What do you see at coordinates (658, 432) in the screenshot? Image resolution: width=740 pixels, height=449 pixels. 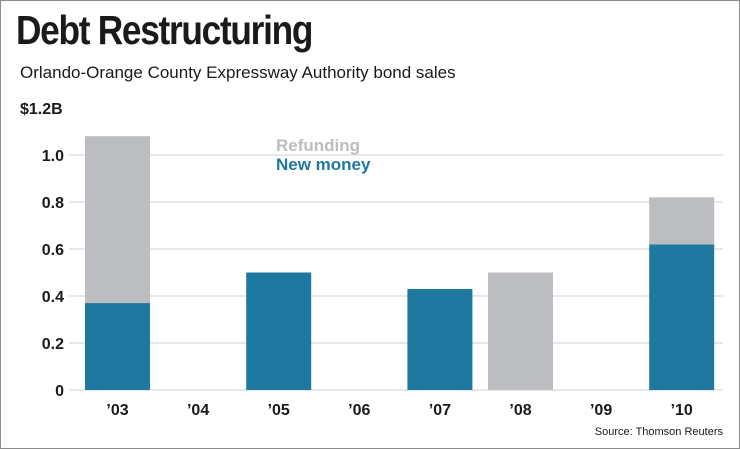 I see `source-note: Source: Thomson Reuters` at bounding box center [658, 432].